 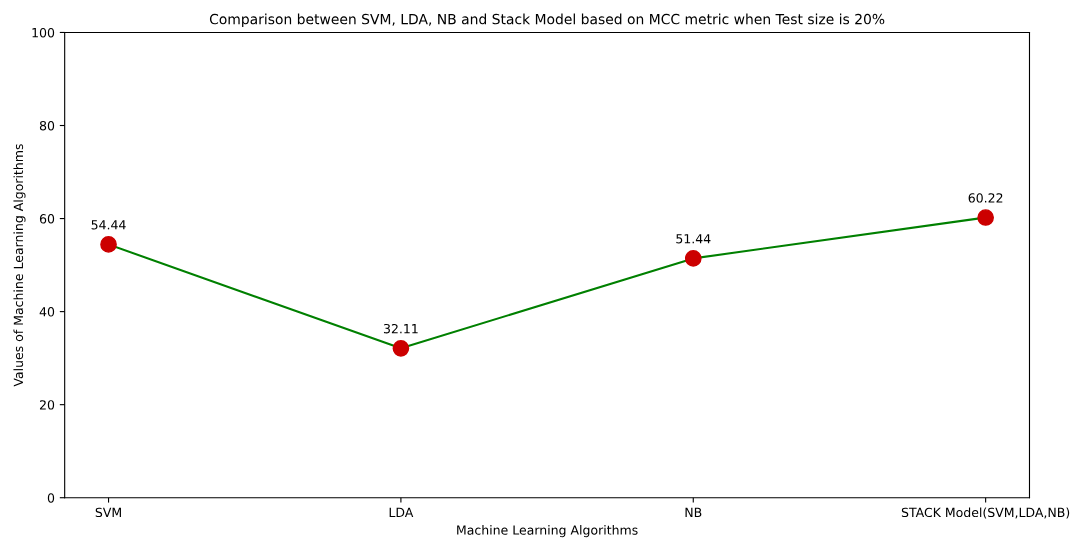 I want to click on y-tick-label: 40, so click(x=47, y=312).